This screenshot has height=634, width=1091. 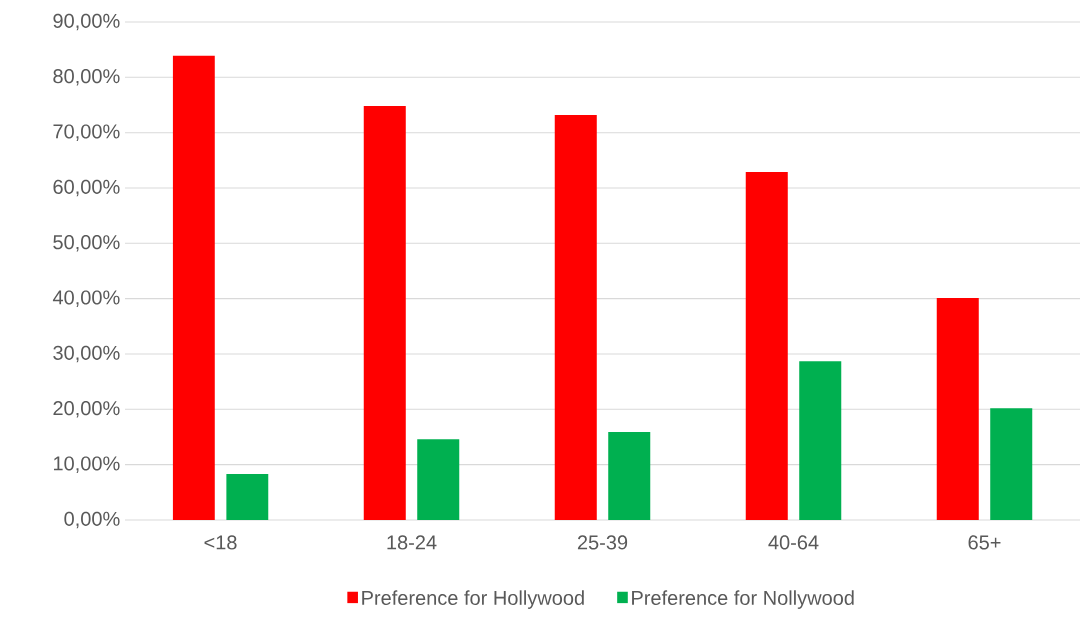 I want to click on x-tick-label: 18-24, so click(x=412, y=542).